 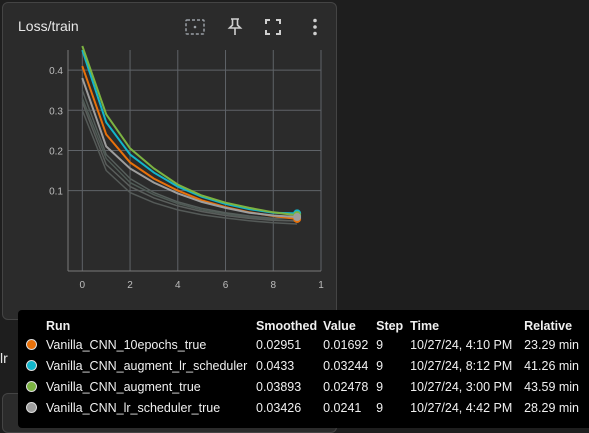 I want to click on tooltip-smoothed-cell: 0.0433, so click(x=275, y=365).